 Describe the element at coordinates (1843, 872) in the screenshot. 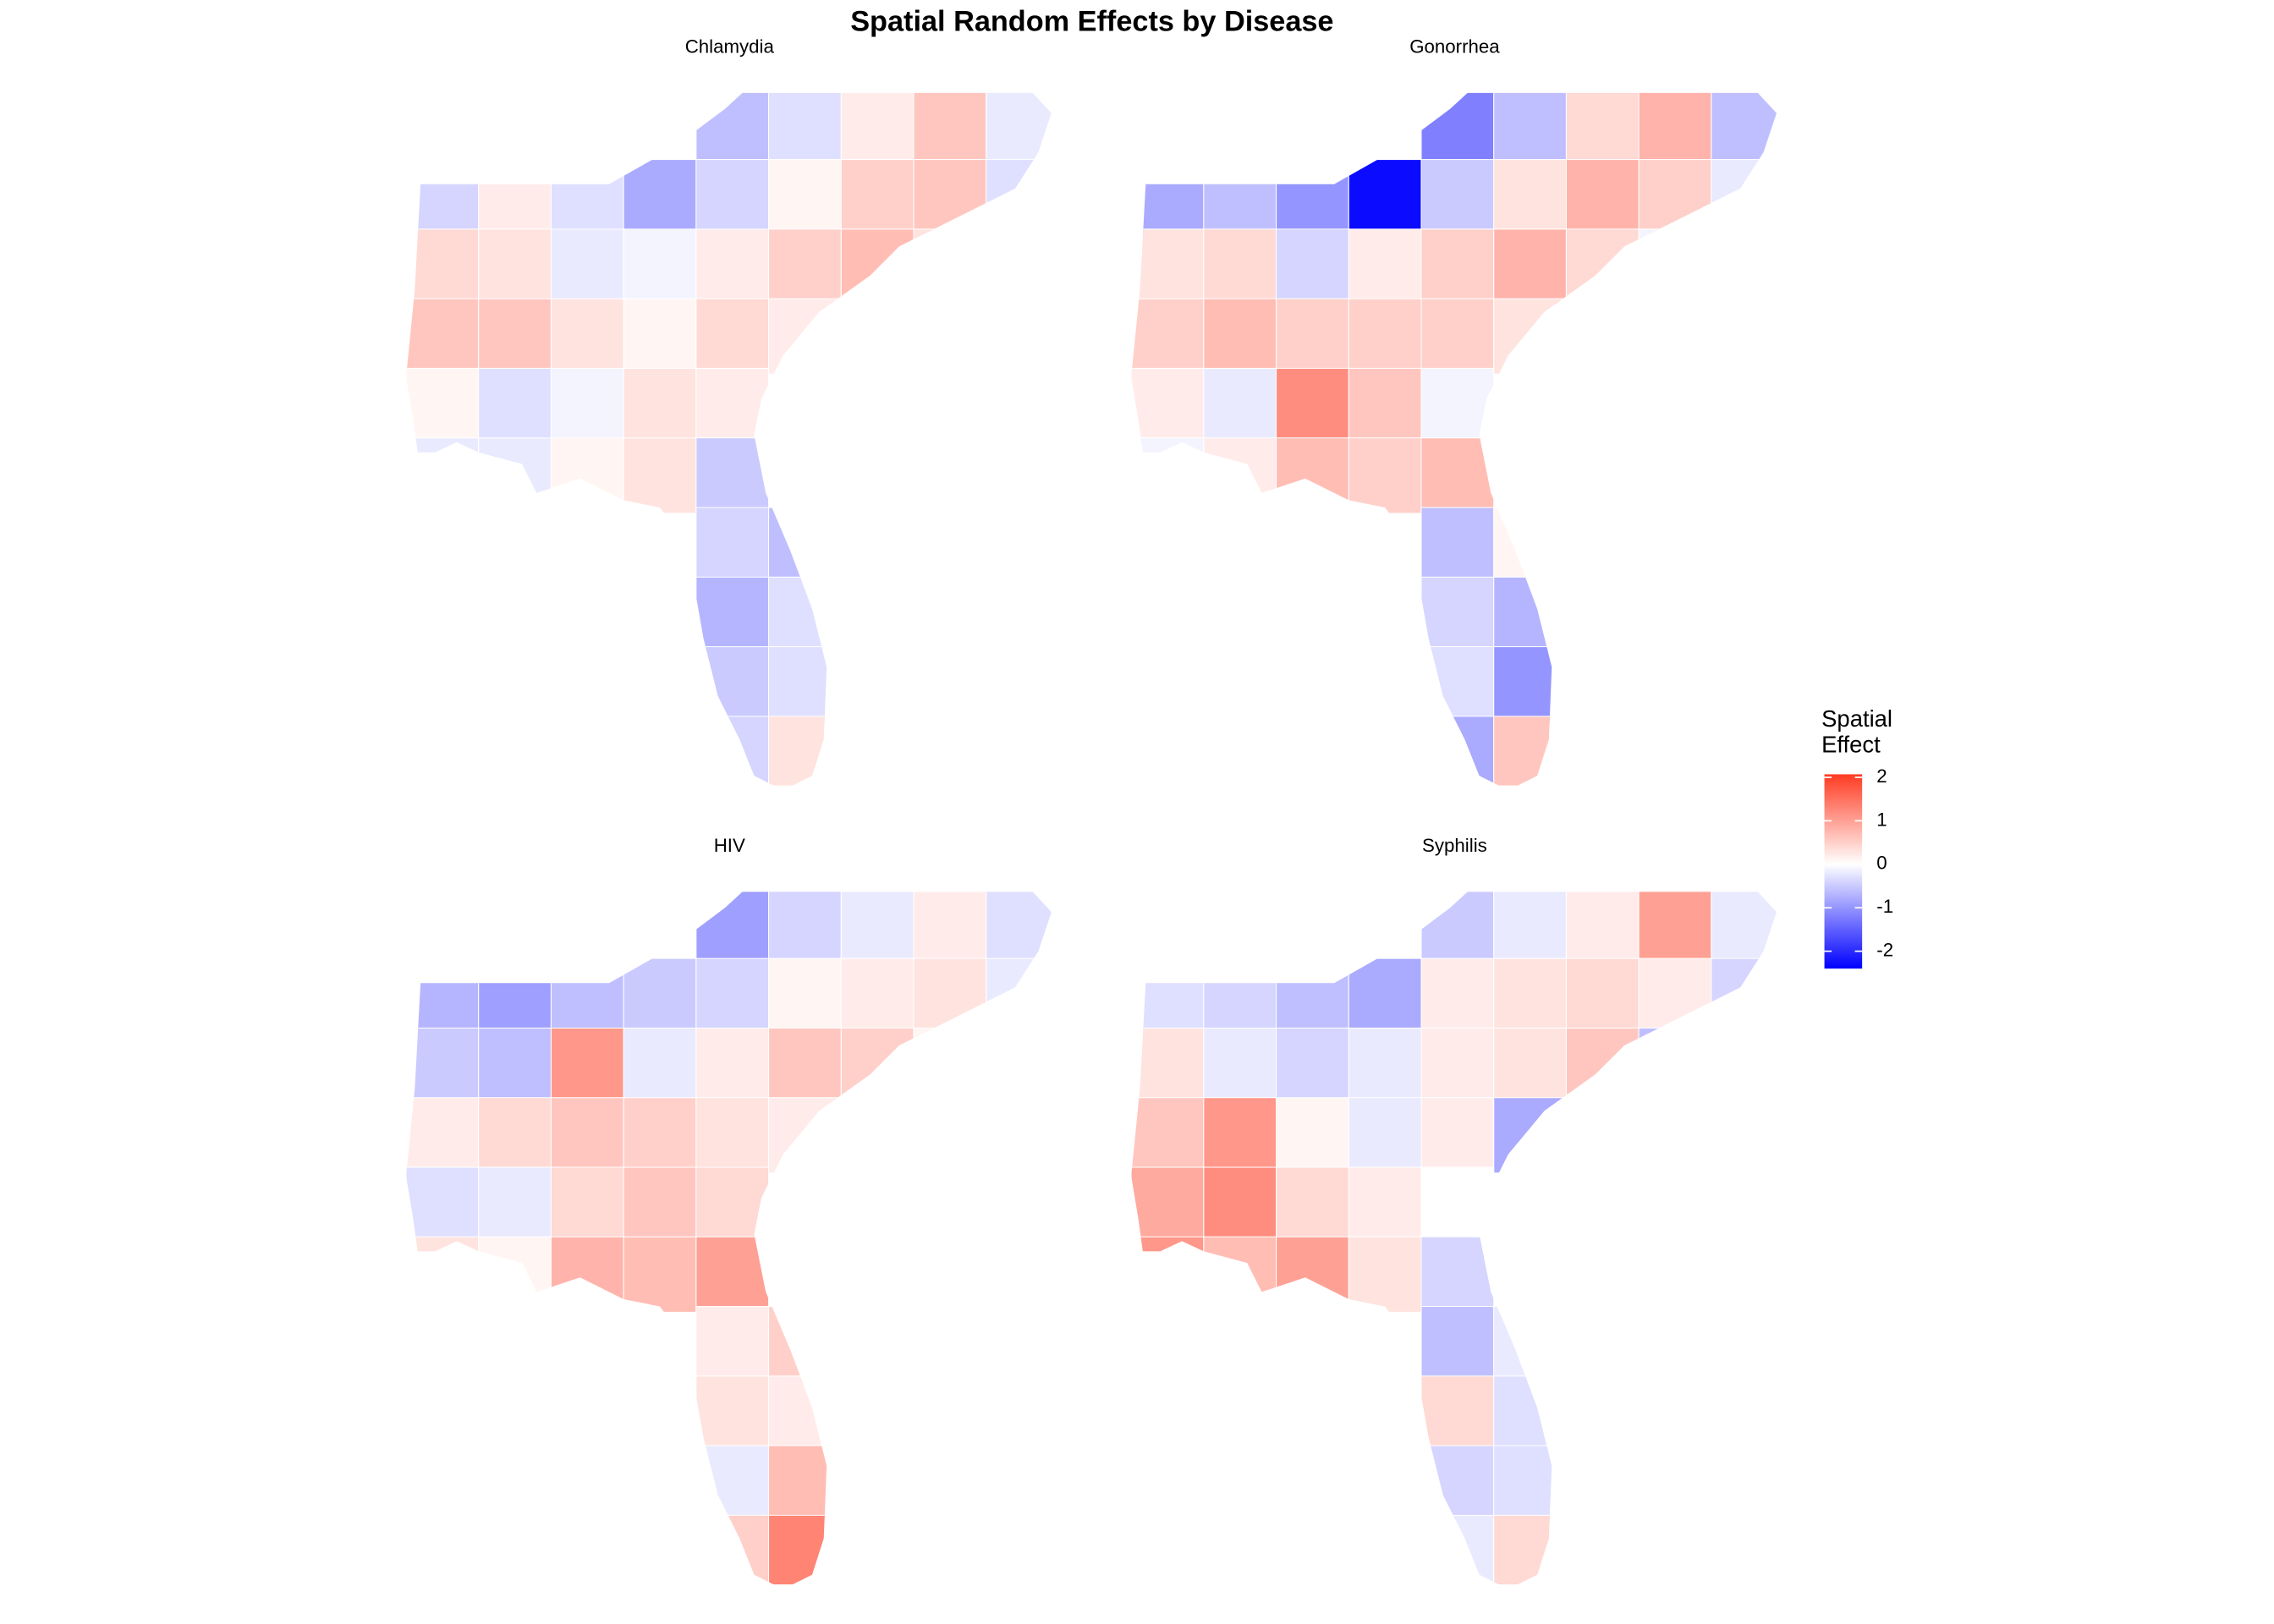

I see `legend-colorbar` at that location.